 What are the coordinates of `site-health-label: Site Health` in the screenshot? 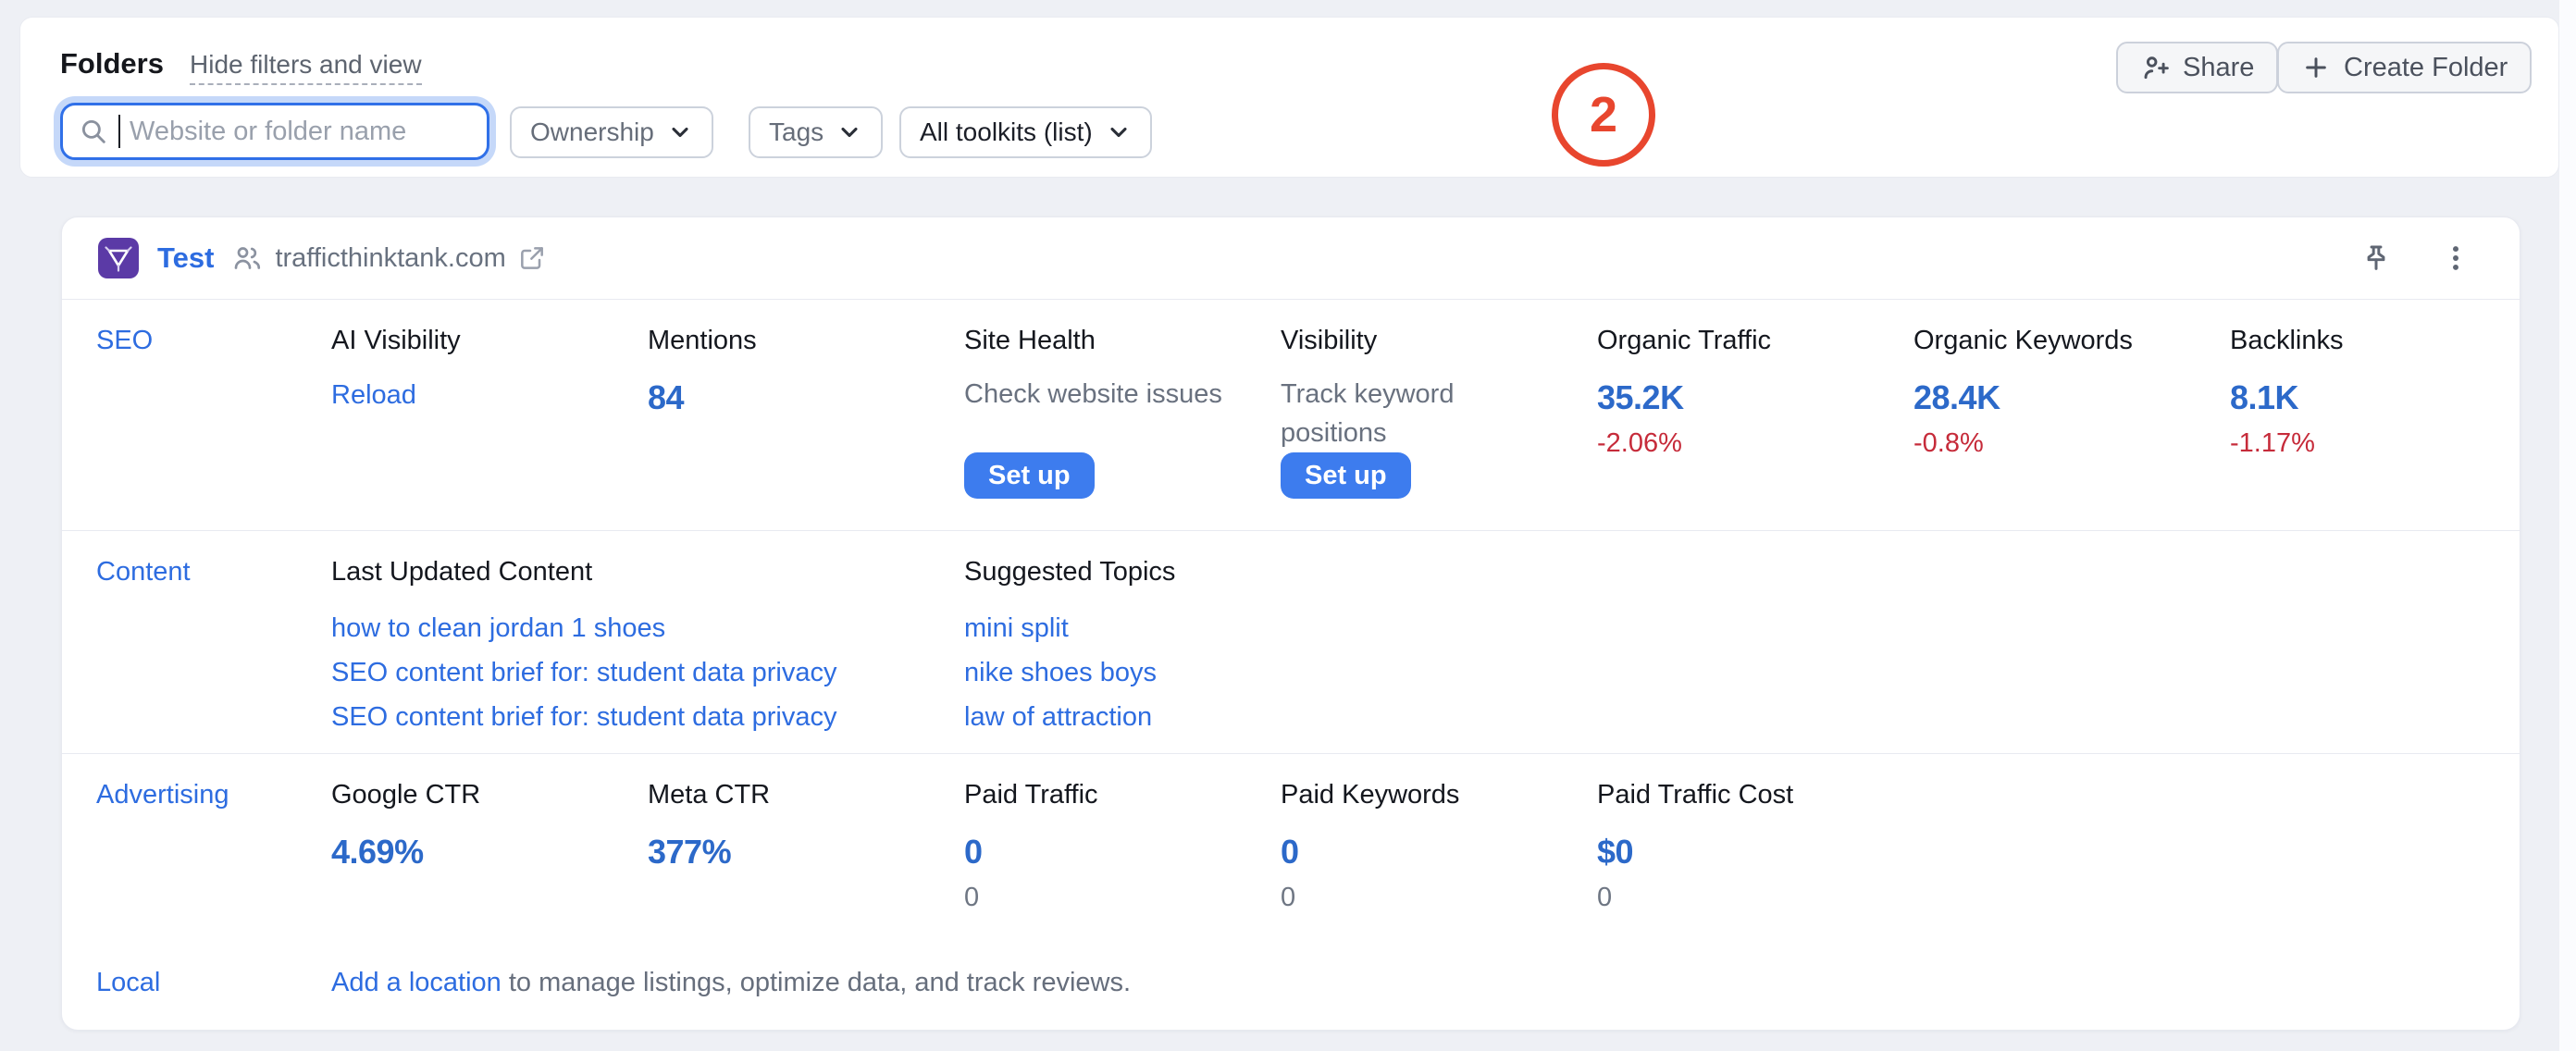 It's located at (1030, 340).